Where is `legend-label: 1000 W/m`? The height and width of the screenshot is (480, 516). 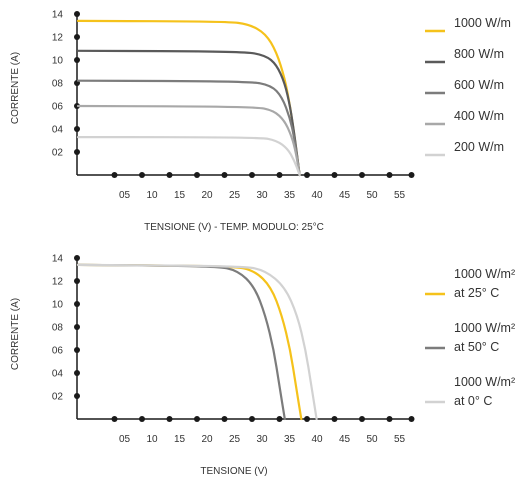 legend-label: 1000 W/m is located at coordinates (482, 23).